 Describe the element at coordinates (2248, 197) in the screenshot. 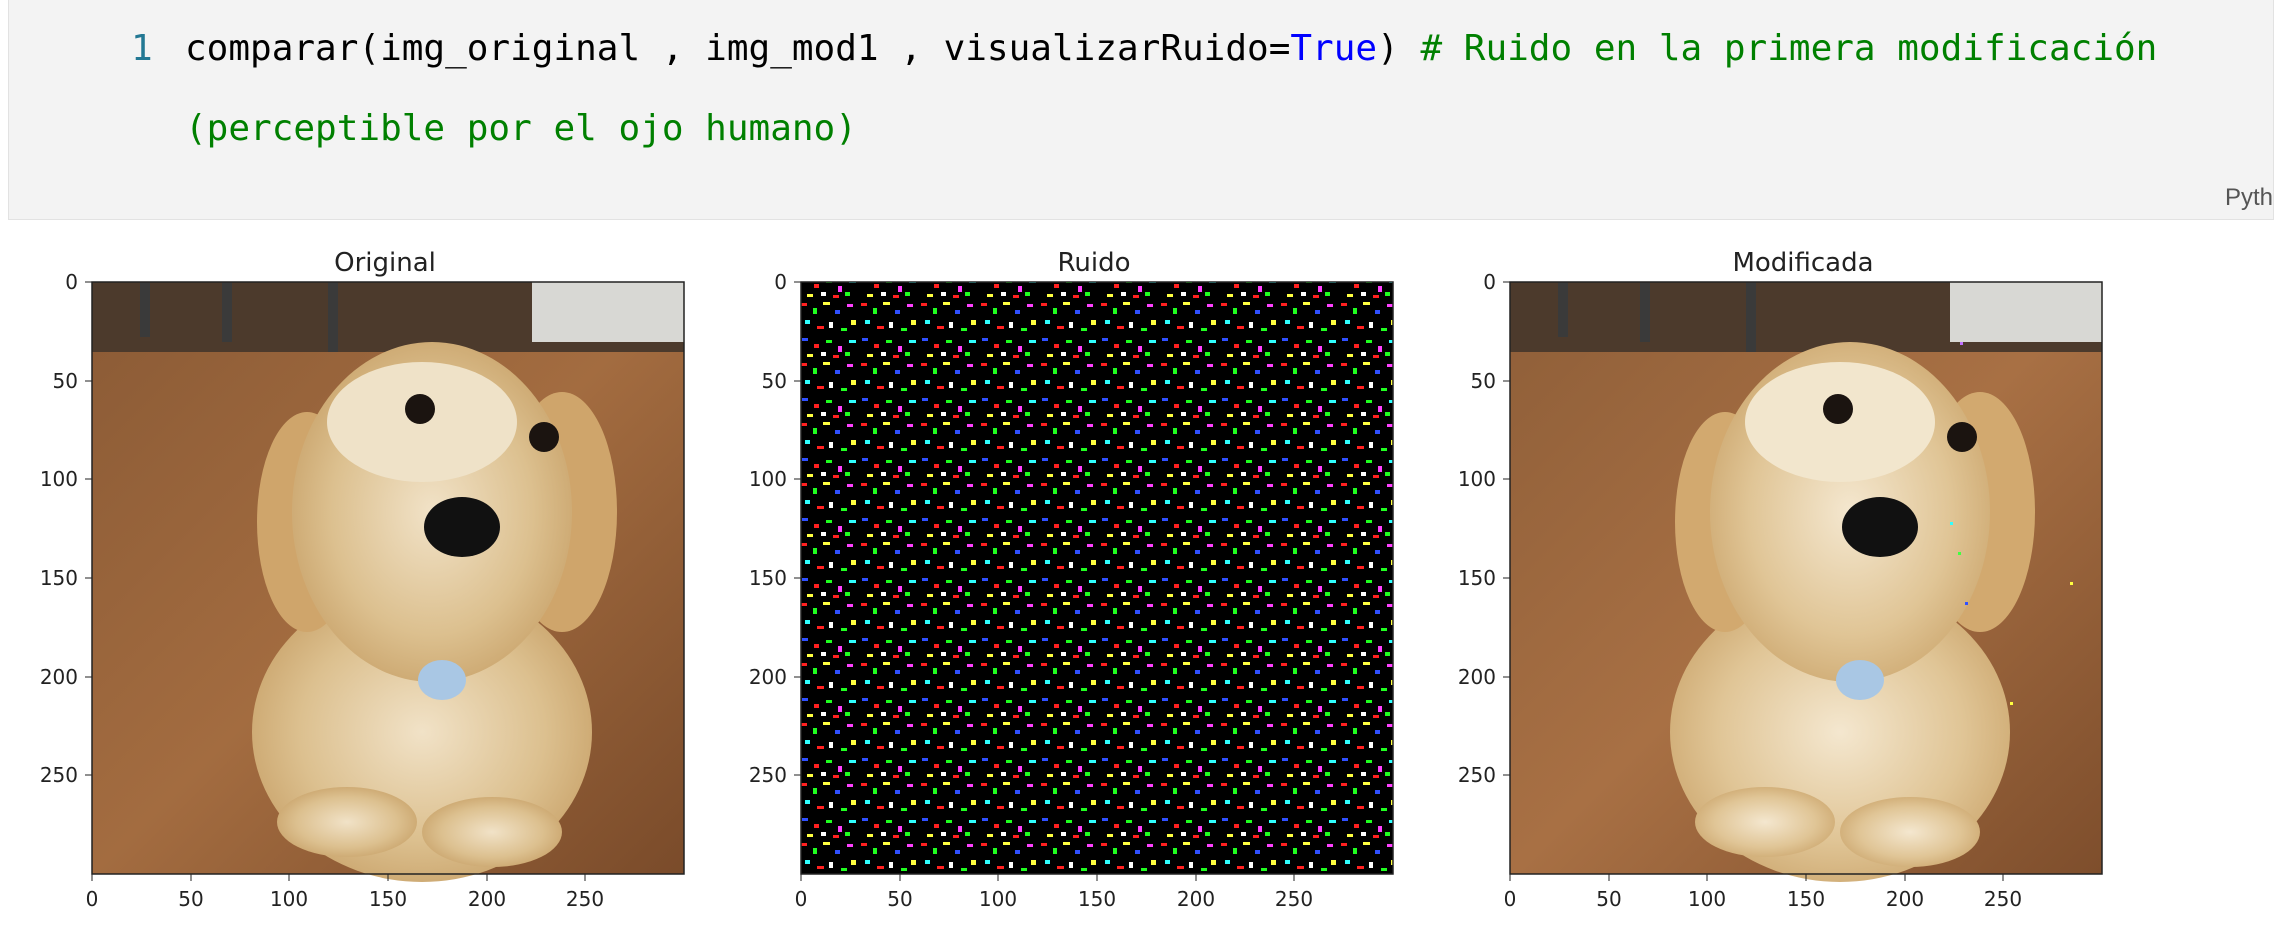

I see `cell-language-label: Pyth` at that location.